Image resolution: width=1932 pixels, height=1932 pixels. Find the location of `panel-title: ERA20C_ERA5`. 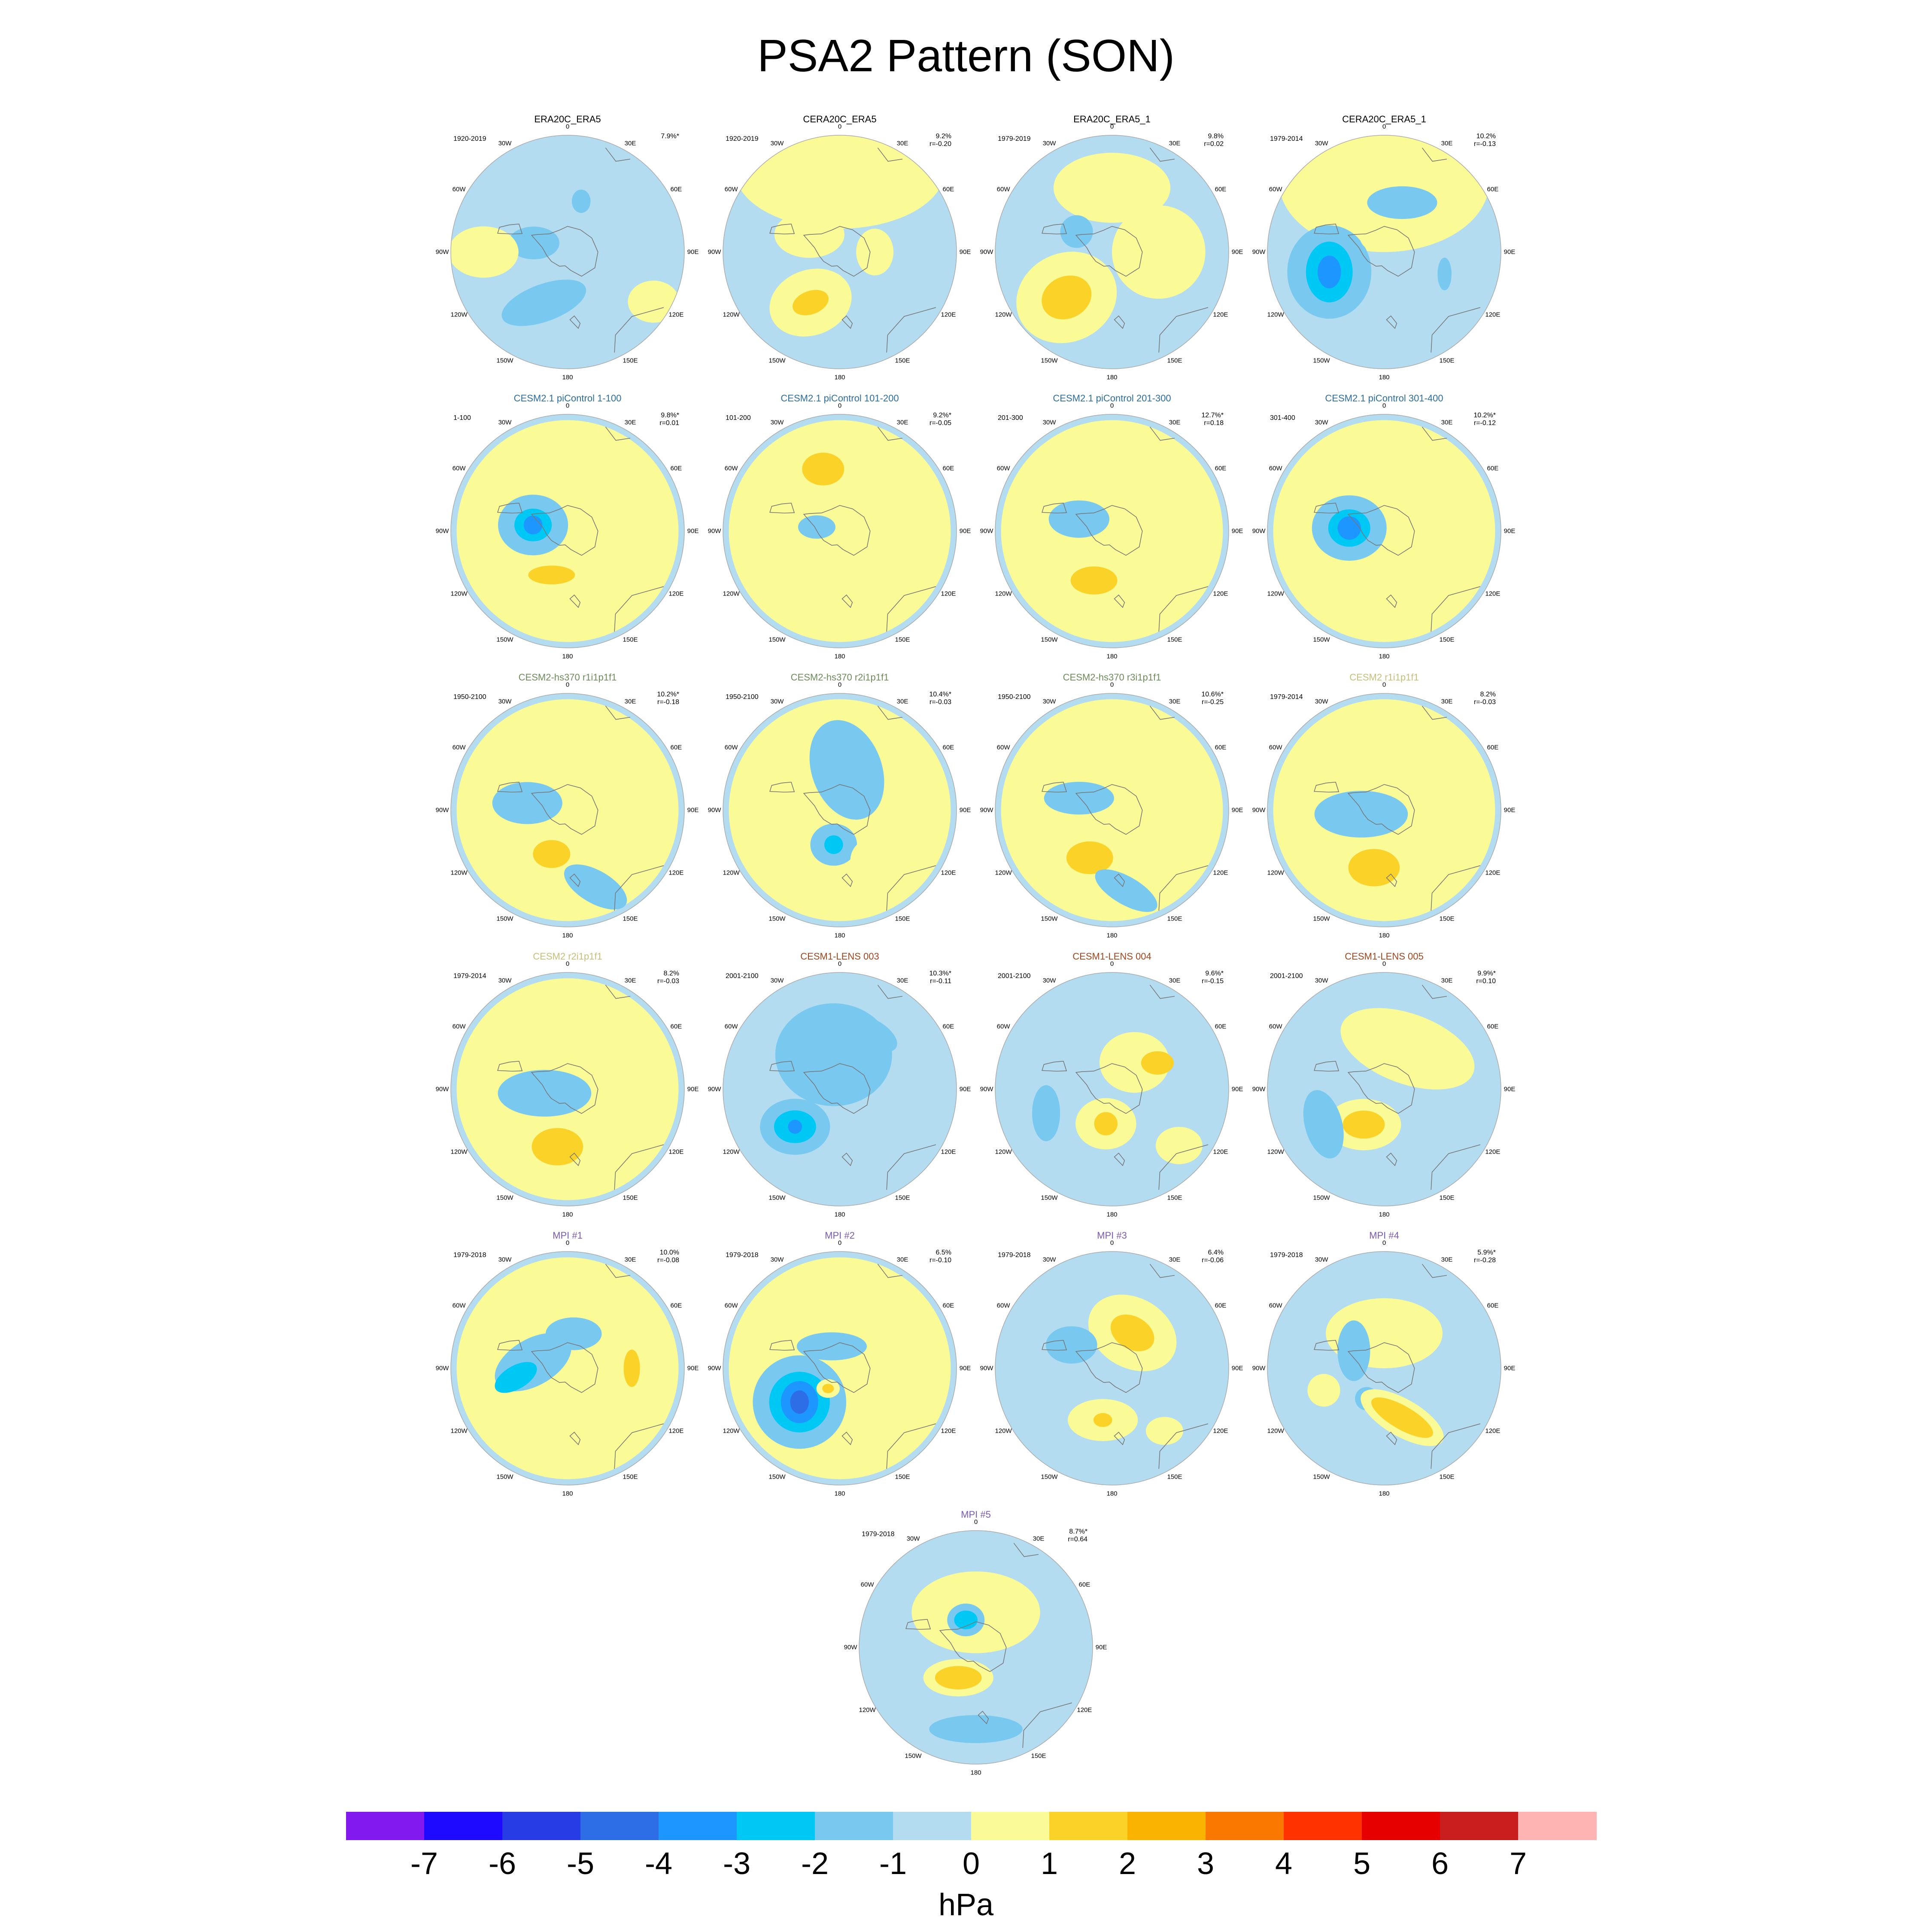

panel-title: ERA20C_ERA5 is located at coordinates (567, 119).